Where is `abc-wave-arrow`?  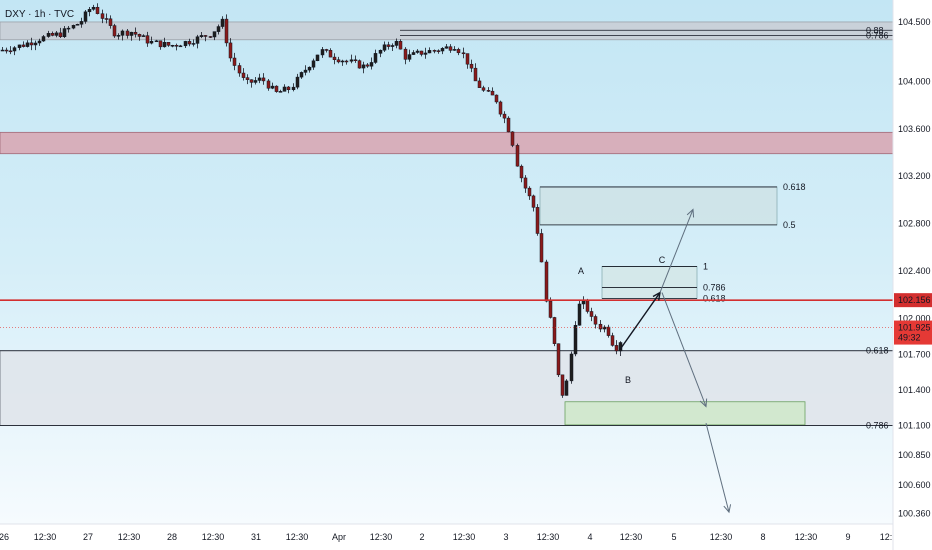 abc-wave-arrow is located at coordinates (640, 321).